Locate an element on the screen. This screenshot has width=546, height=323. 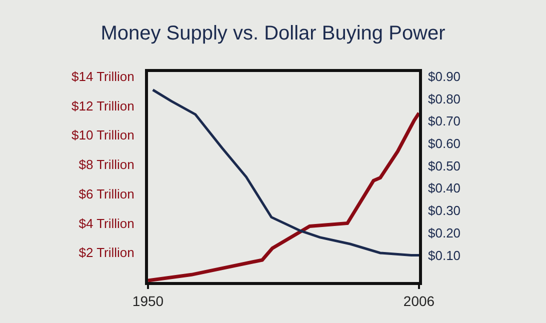
y-tick-label: $4 Trillion is located at coordinates (106, 223).